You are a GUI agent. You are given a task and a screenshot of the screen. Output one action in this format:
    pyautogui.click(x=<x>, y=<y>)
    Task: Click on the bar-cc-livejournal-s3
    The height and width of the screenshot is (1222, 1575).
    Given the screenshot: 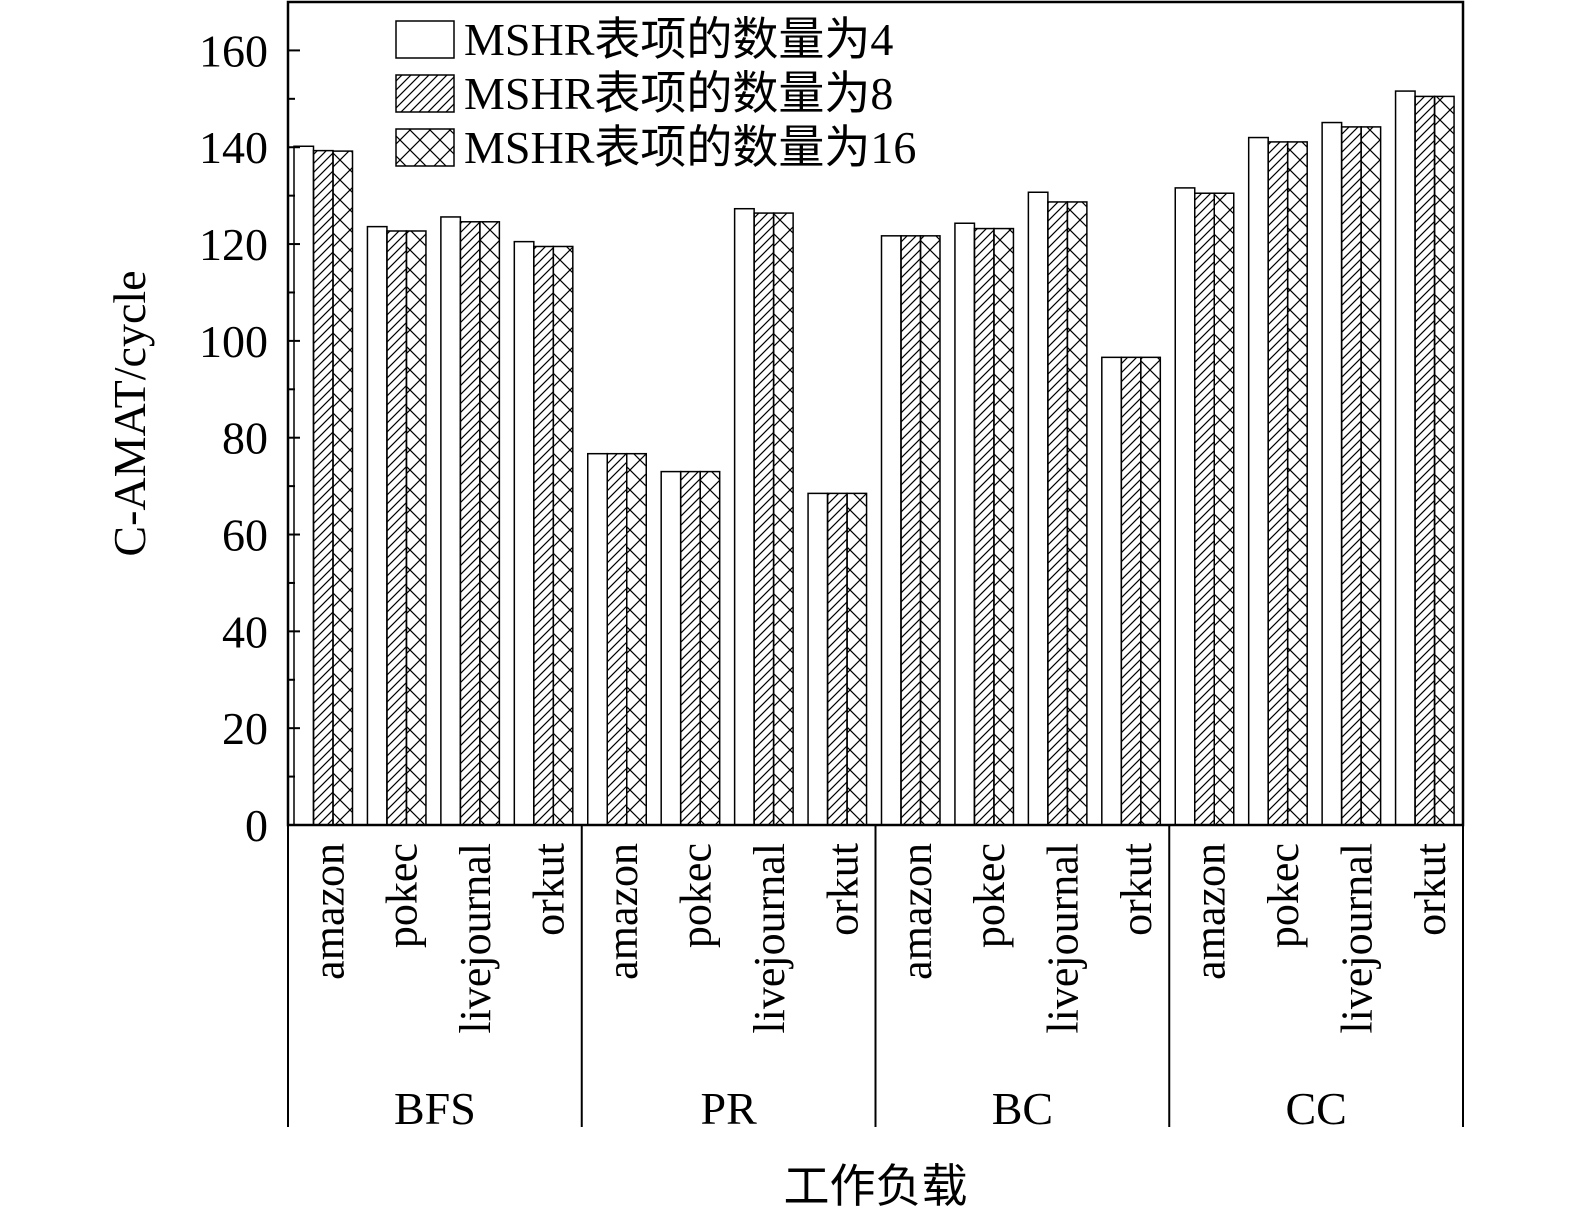 What is the action you would take?
    pyautogui.click(x=1371, y=476)
    